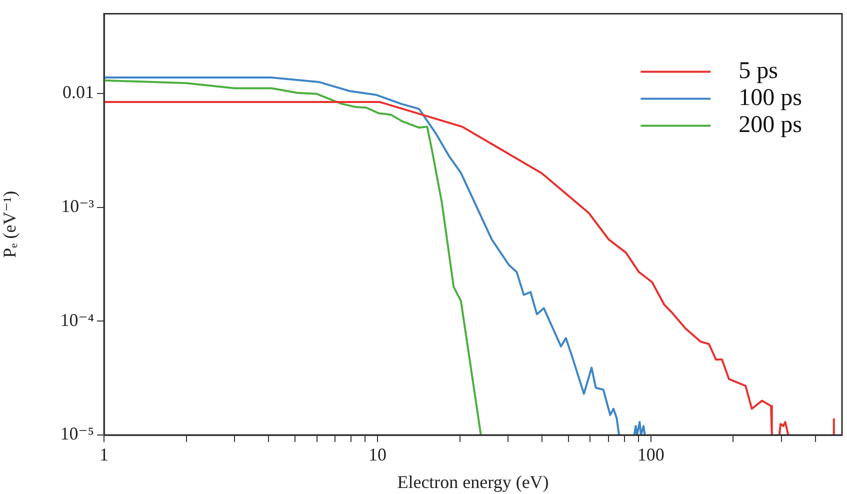 The height and width of the screenshot is (494, 847). Describe the element at coordinates (650, 454) in the screenshot. I see `x-tick-label: 100` at that location.